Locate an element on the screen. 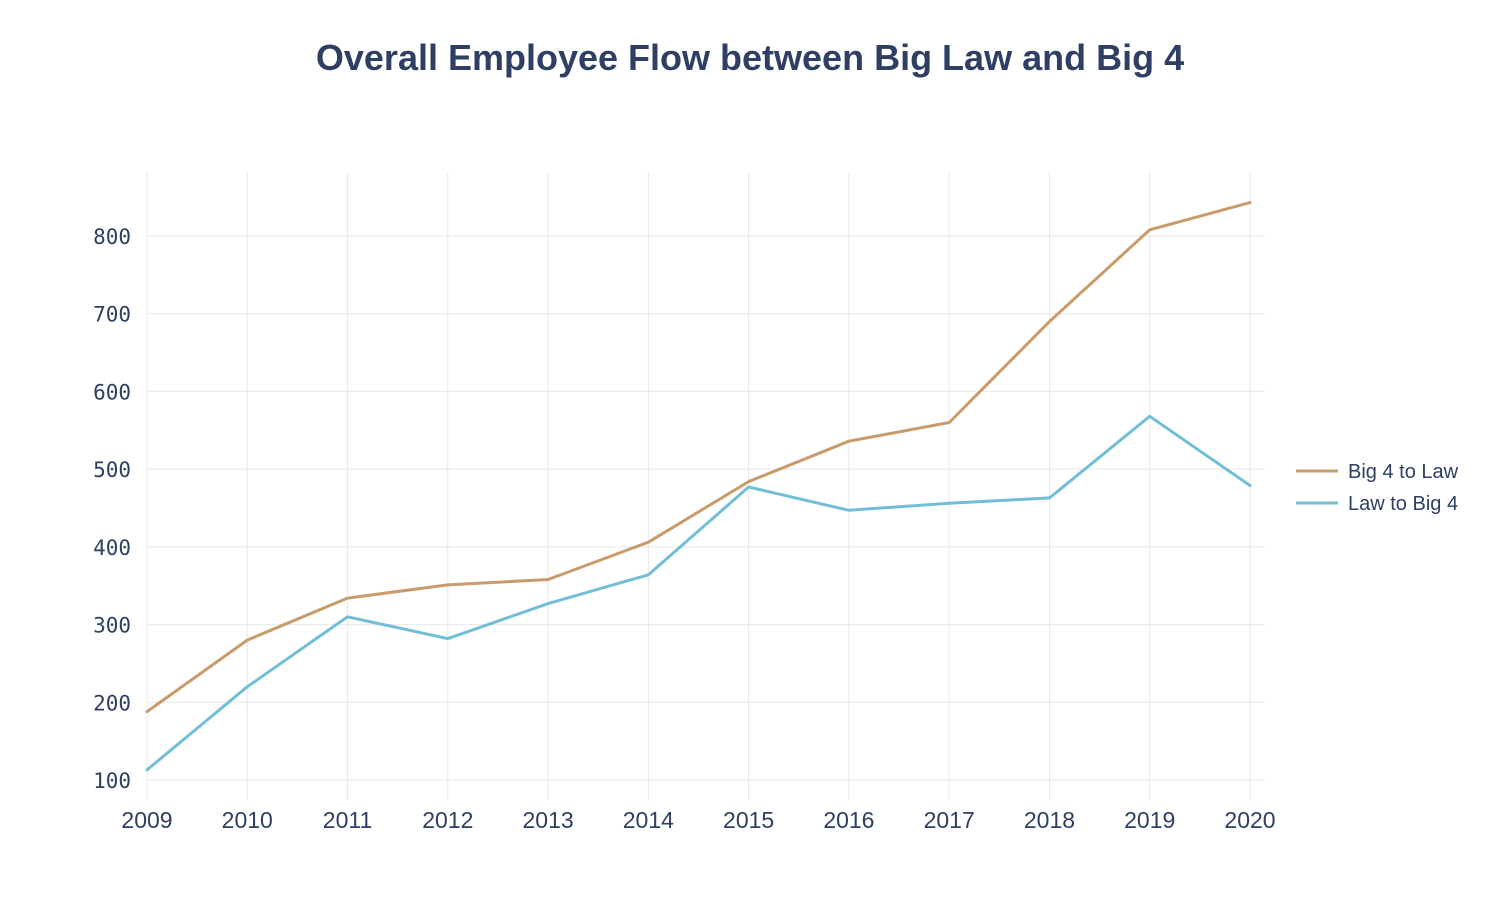 Image resolution: width=1499 pixels, height=914 pixels. x-tick-label: 2012 is located at coordinates (447, 820).